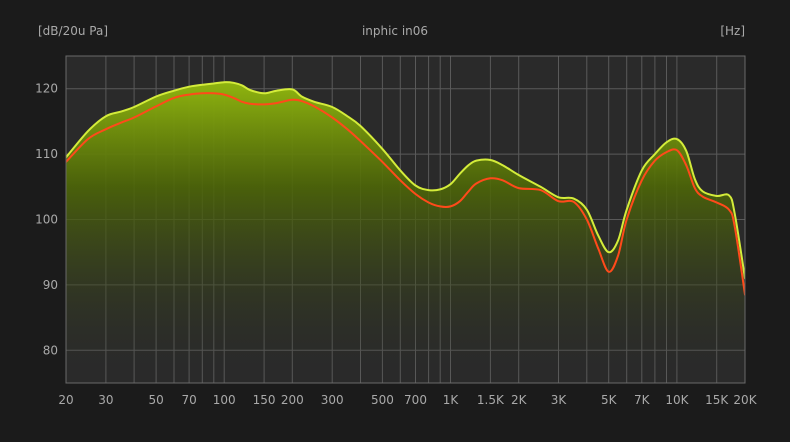 Image resolution: width=790 pixels, height=442 pixels. Describe the element at coordinates (46, 154) in the screenshot. I see `y-tick-label: 110` at that location.